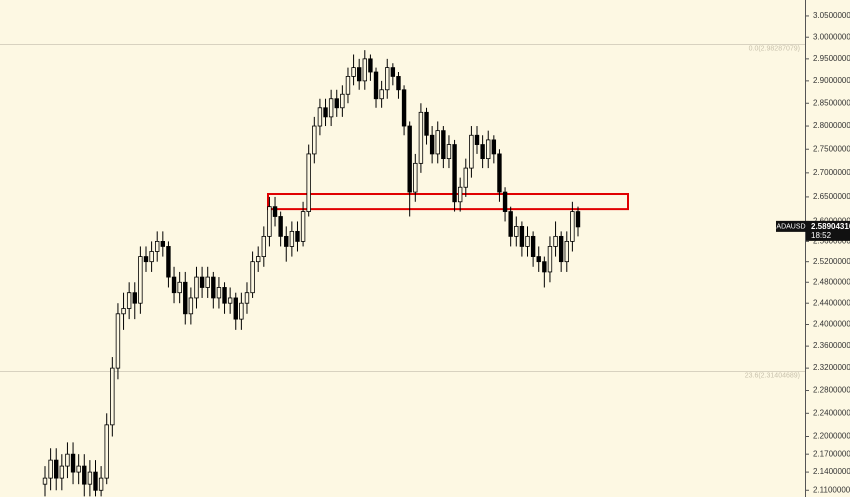 The image size is (850, 497). Describe the element at coordinates (831, 324) in the screenshot. I see `y-tick-label: 2.40000000` at that location.